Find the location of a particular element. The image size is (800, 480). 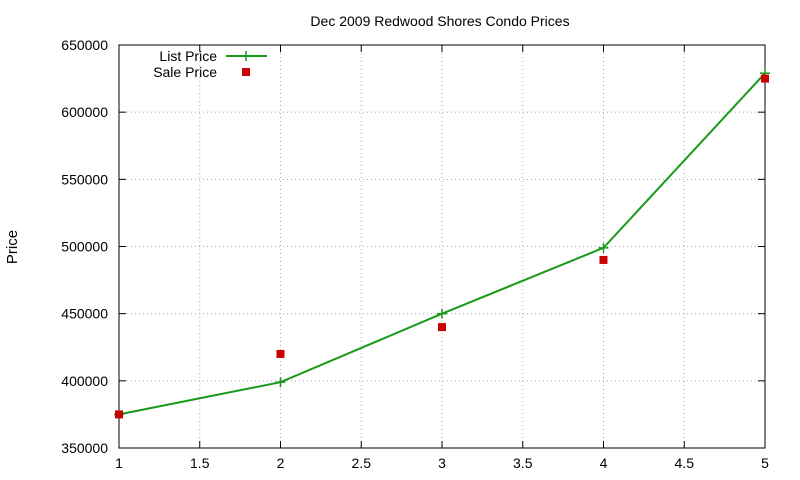

y-tick-label: 450000 is located at coordinates (84, 314).